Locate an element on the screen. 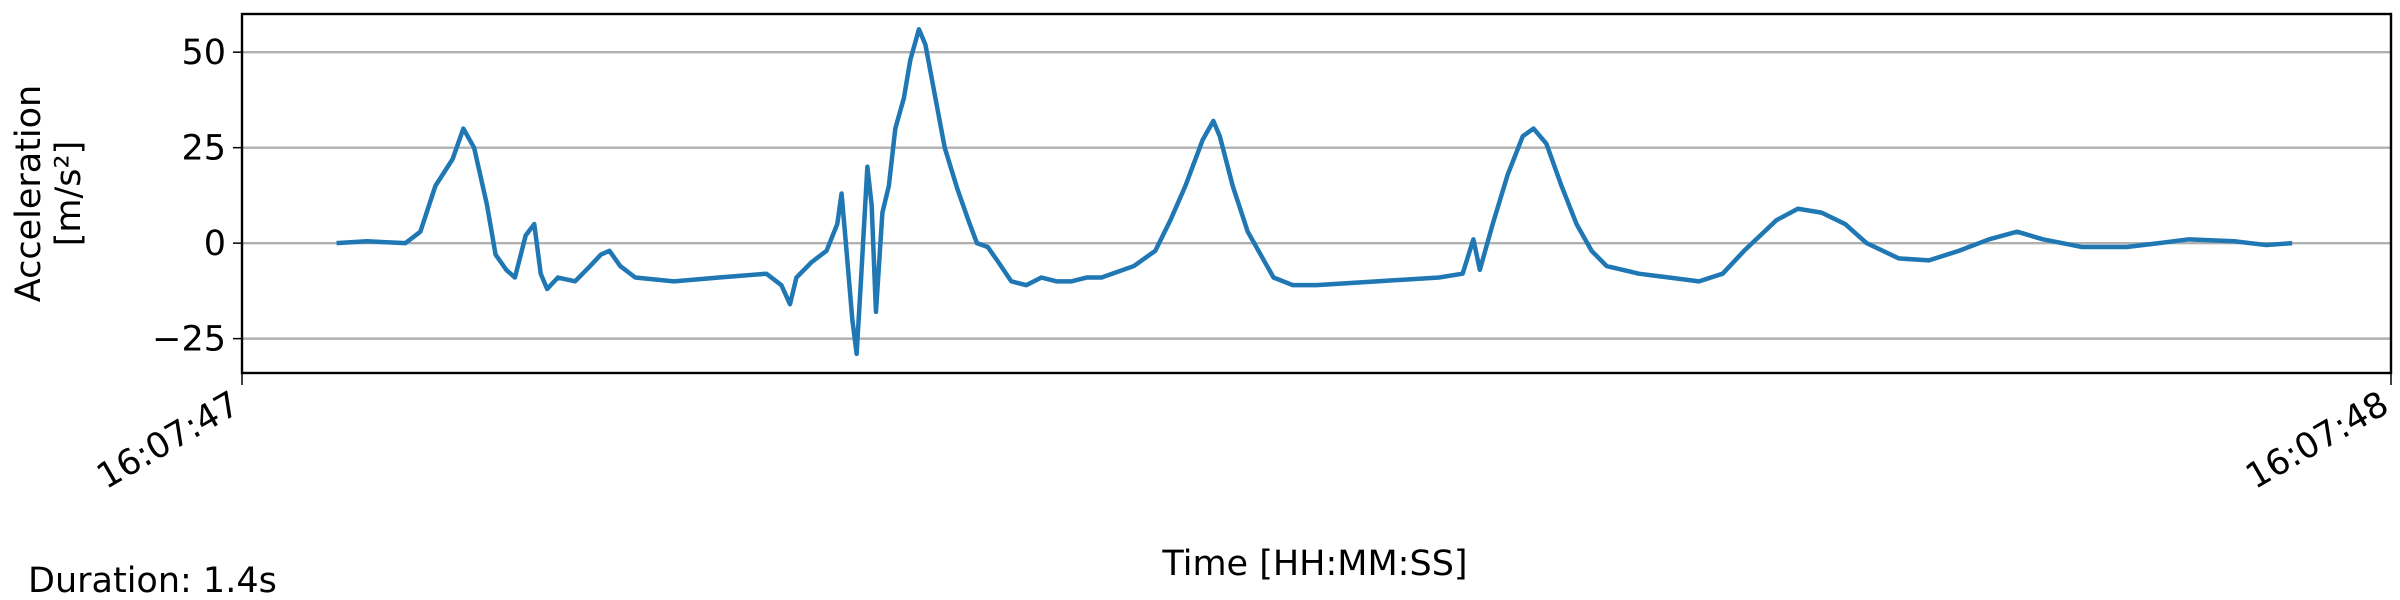  x-tick-label: 16:07:48 is located at coordinates (2317, 440).